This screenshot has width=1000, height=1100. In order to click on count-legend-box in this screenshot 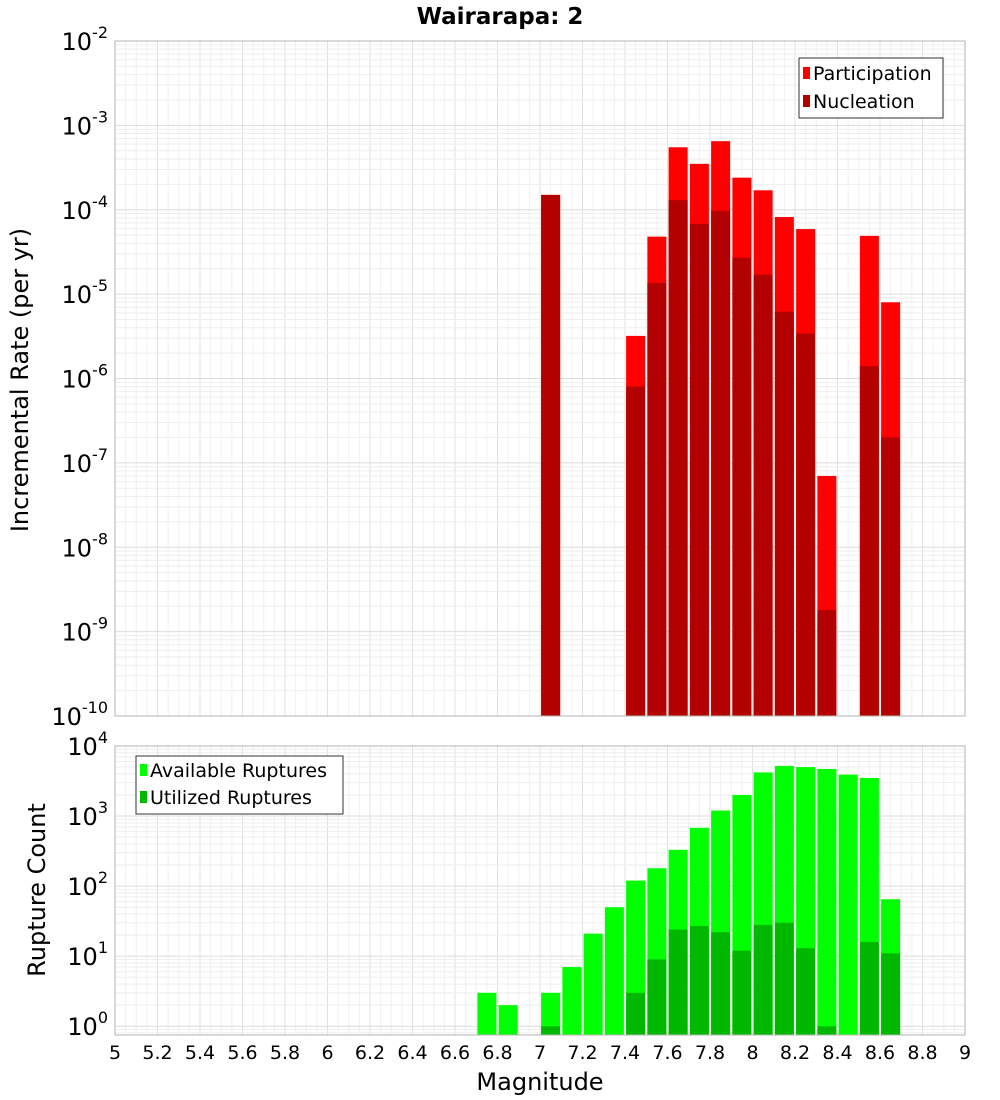, I will do `click(239, 785)`.